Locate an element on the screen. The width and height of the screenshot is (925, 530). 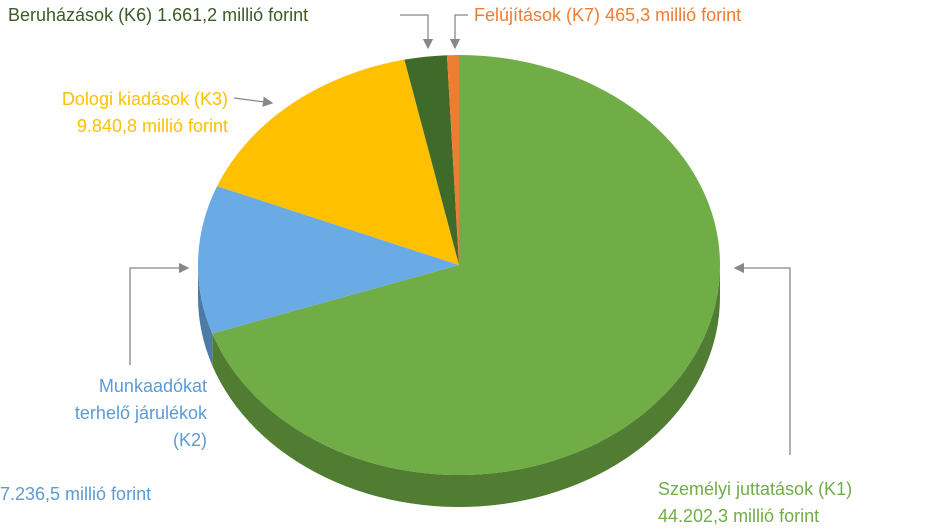
value-label: 7.236,5 millió forint is located at coordinates (76, 494).